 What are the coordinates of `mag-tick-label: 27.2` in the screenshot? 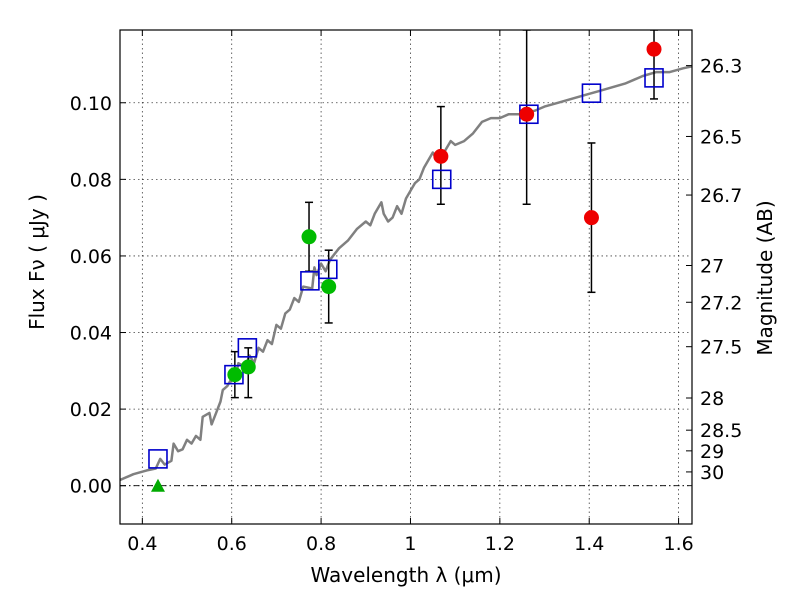 It's located at (721, 303).